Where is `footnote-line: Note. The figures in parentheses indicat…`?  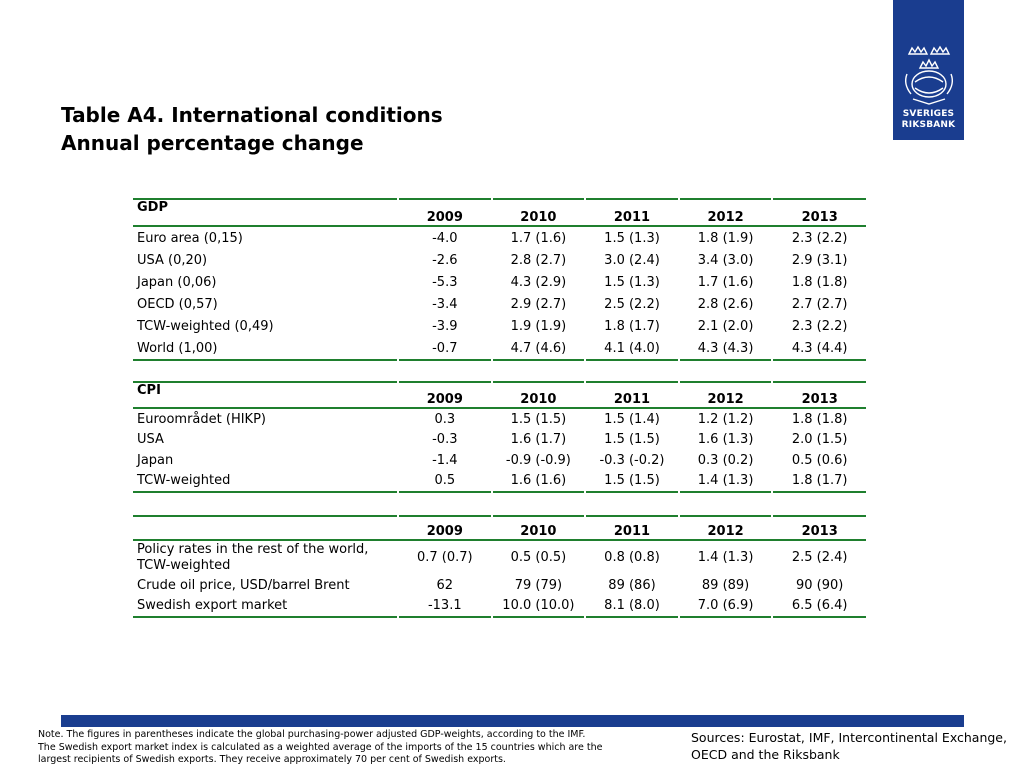 footnote-line: Note. The figures in parentheses indicat… is located at coordinates (312, 734).